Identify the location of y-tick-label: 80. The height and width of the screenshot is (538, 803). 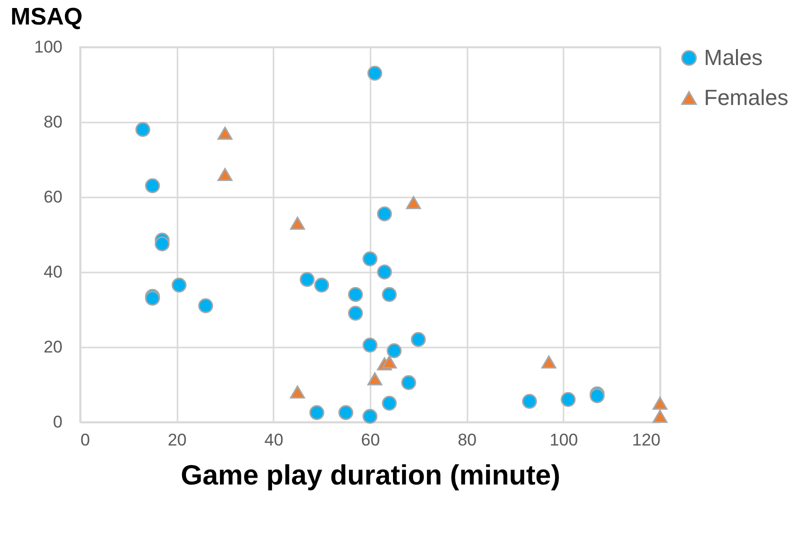
(53, 122).